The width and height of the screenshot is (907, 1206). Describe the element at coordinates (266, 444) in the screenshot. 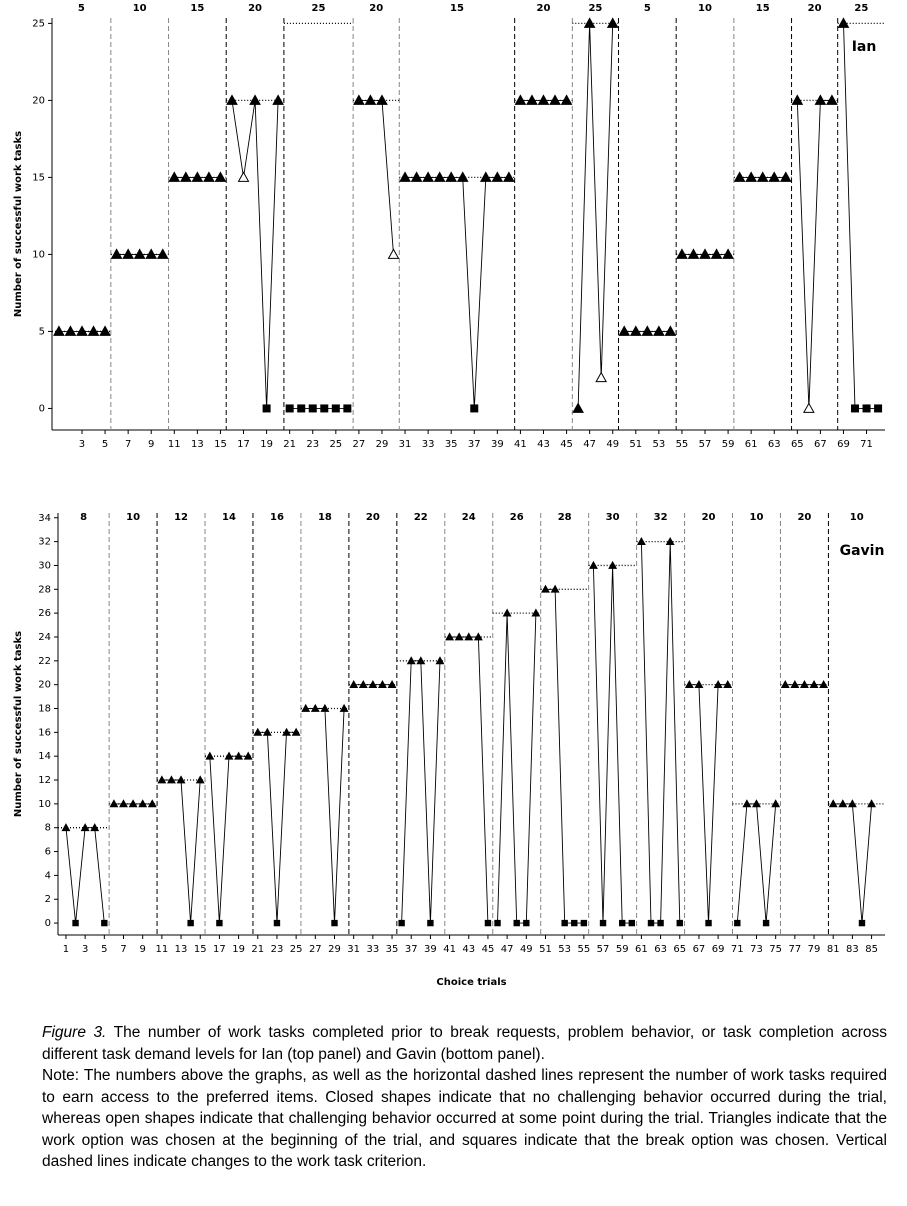

I see `x-tick-label: 19` at that location.